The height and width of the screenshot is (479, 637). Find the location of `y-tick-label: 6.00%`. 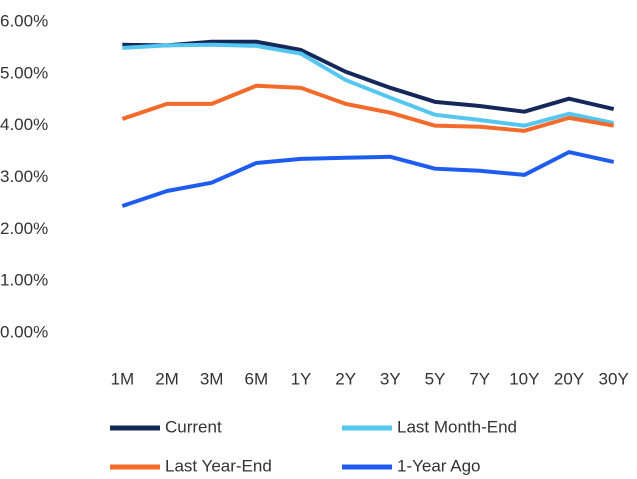

y-tick-label: 6.00% is located at coordinates (24, 20).